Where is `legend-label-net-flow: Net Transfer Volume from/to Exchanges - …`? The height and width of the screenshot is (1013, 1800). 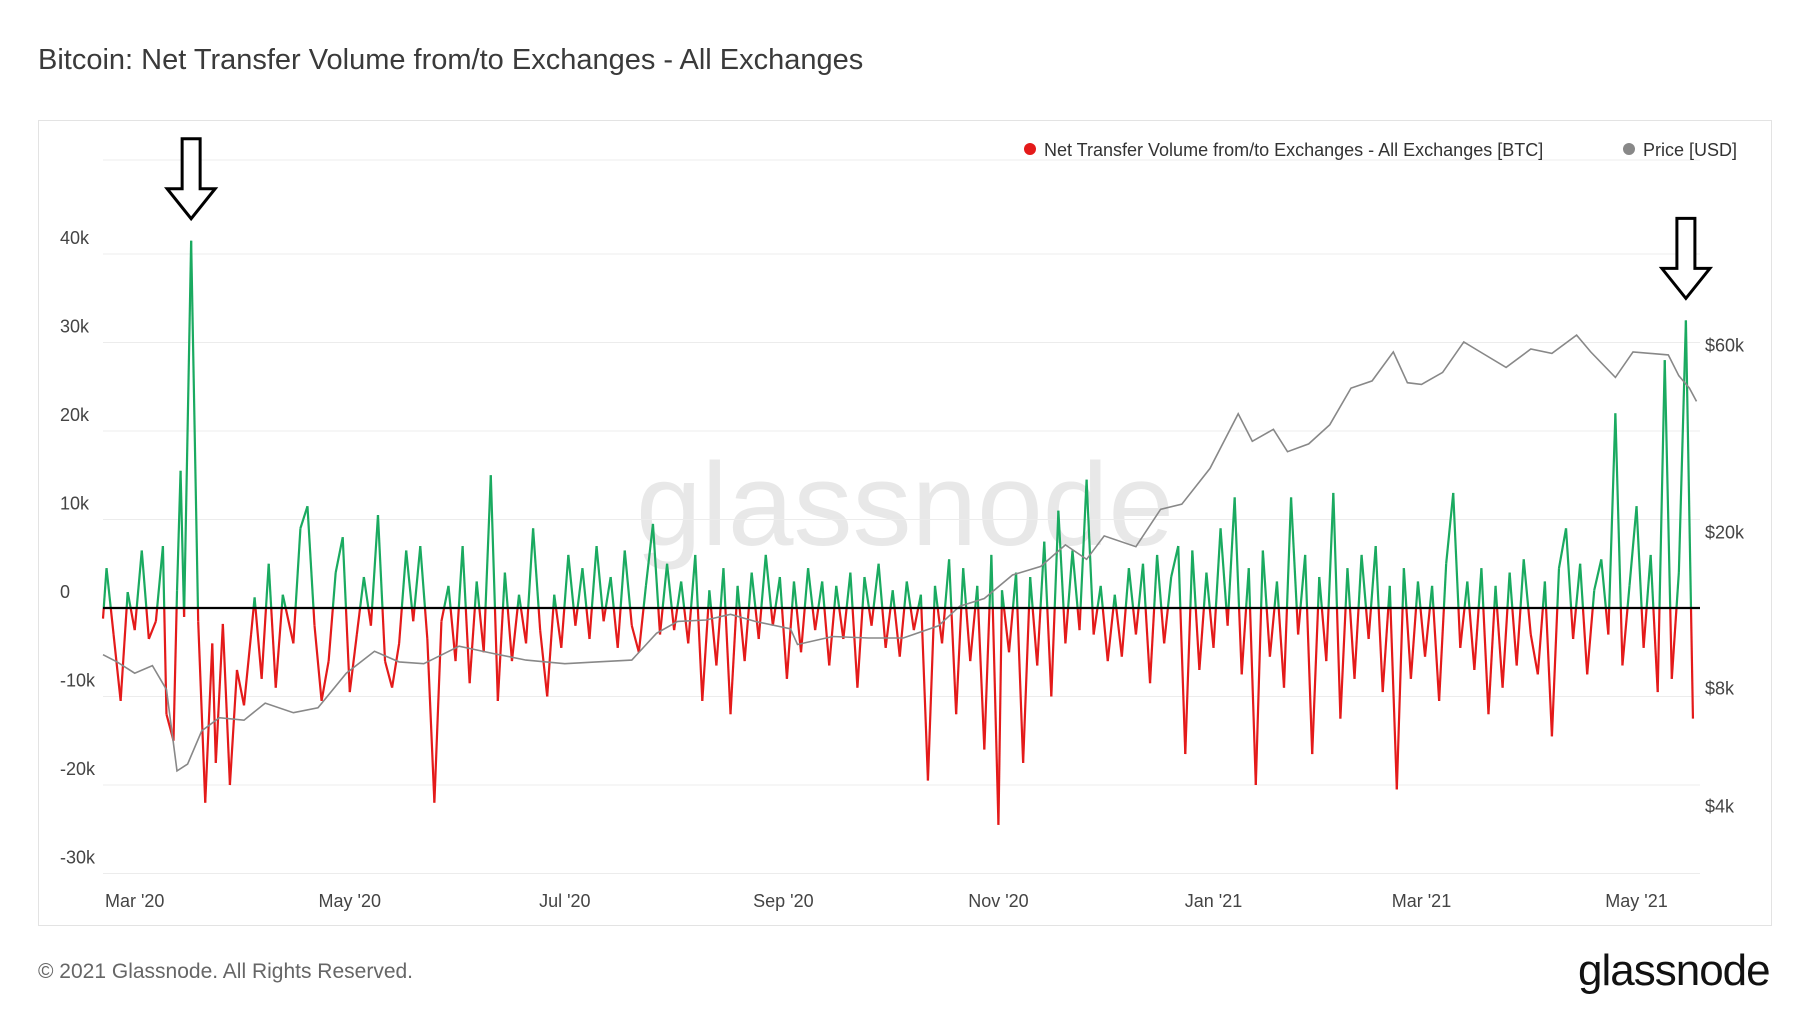 legend-label-net-flow: Net Transfer Volume from/to Exchanges - … is located at coordinates (1293, 150).